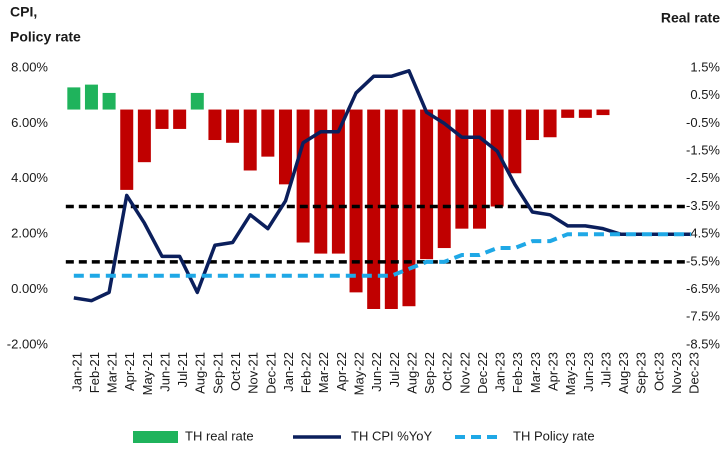 The width and height of the screenshot is (726, 453). Describe the element at coordinates (29, 233) in the screenshot. I see `y-tick-label: 2.00%` at that location.